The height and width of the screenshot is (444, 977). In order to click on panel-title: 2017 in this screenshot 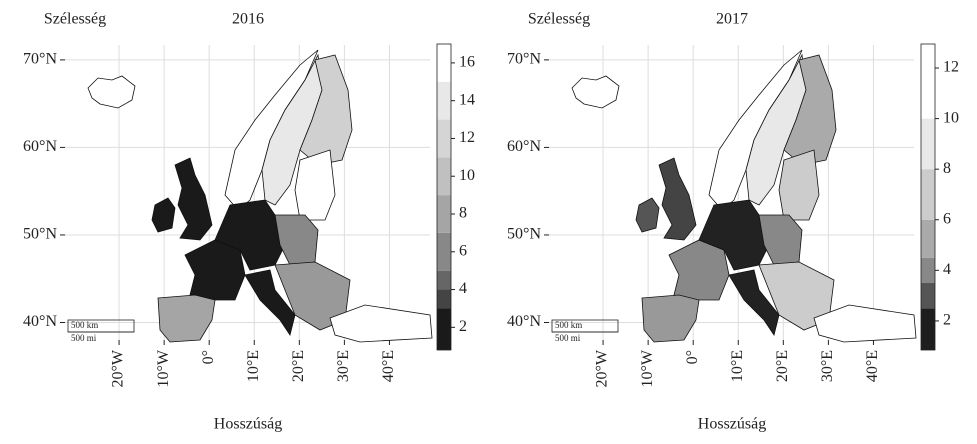, I will do `click(732, 19)`.